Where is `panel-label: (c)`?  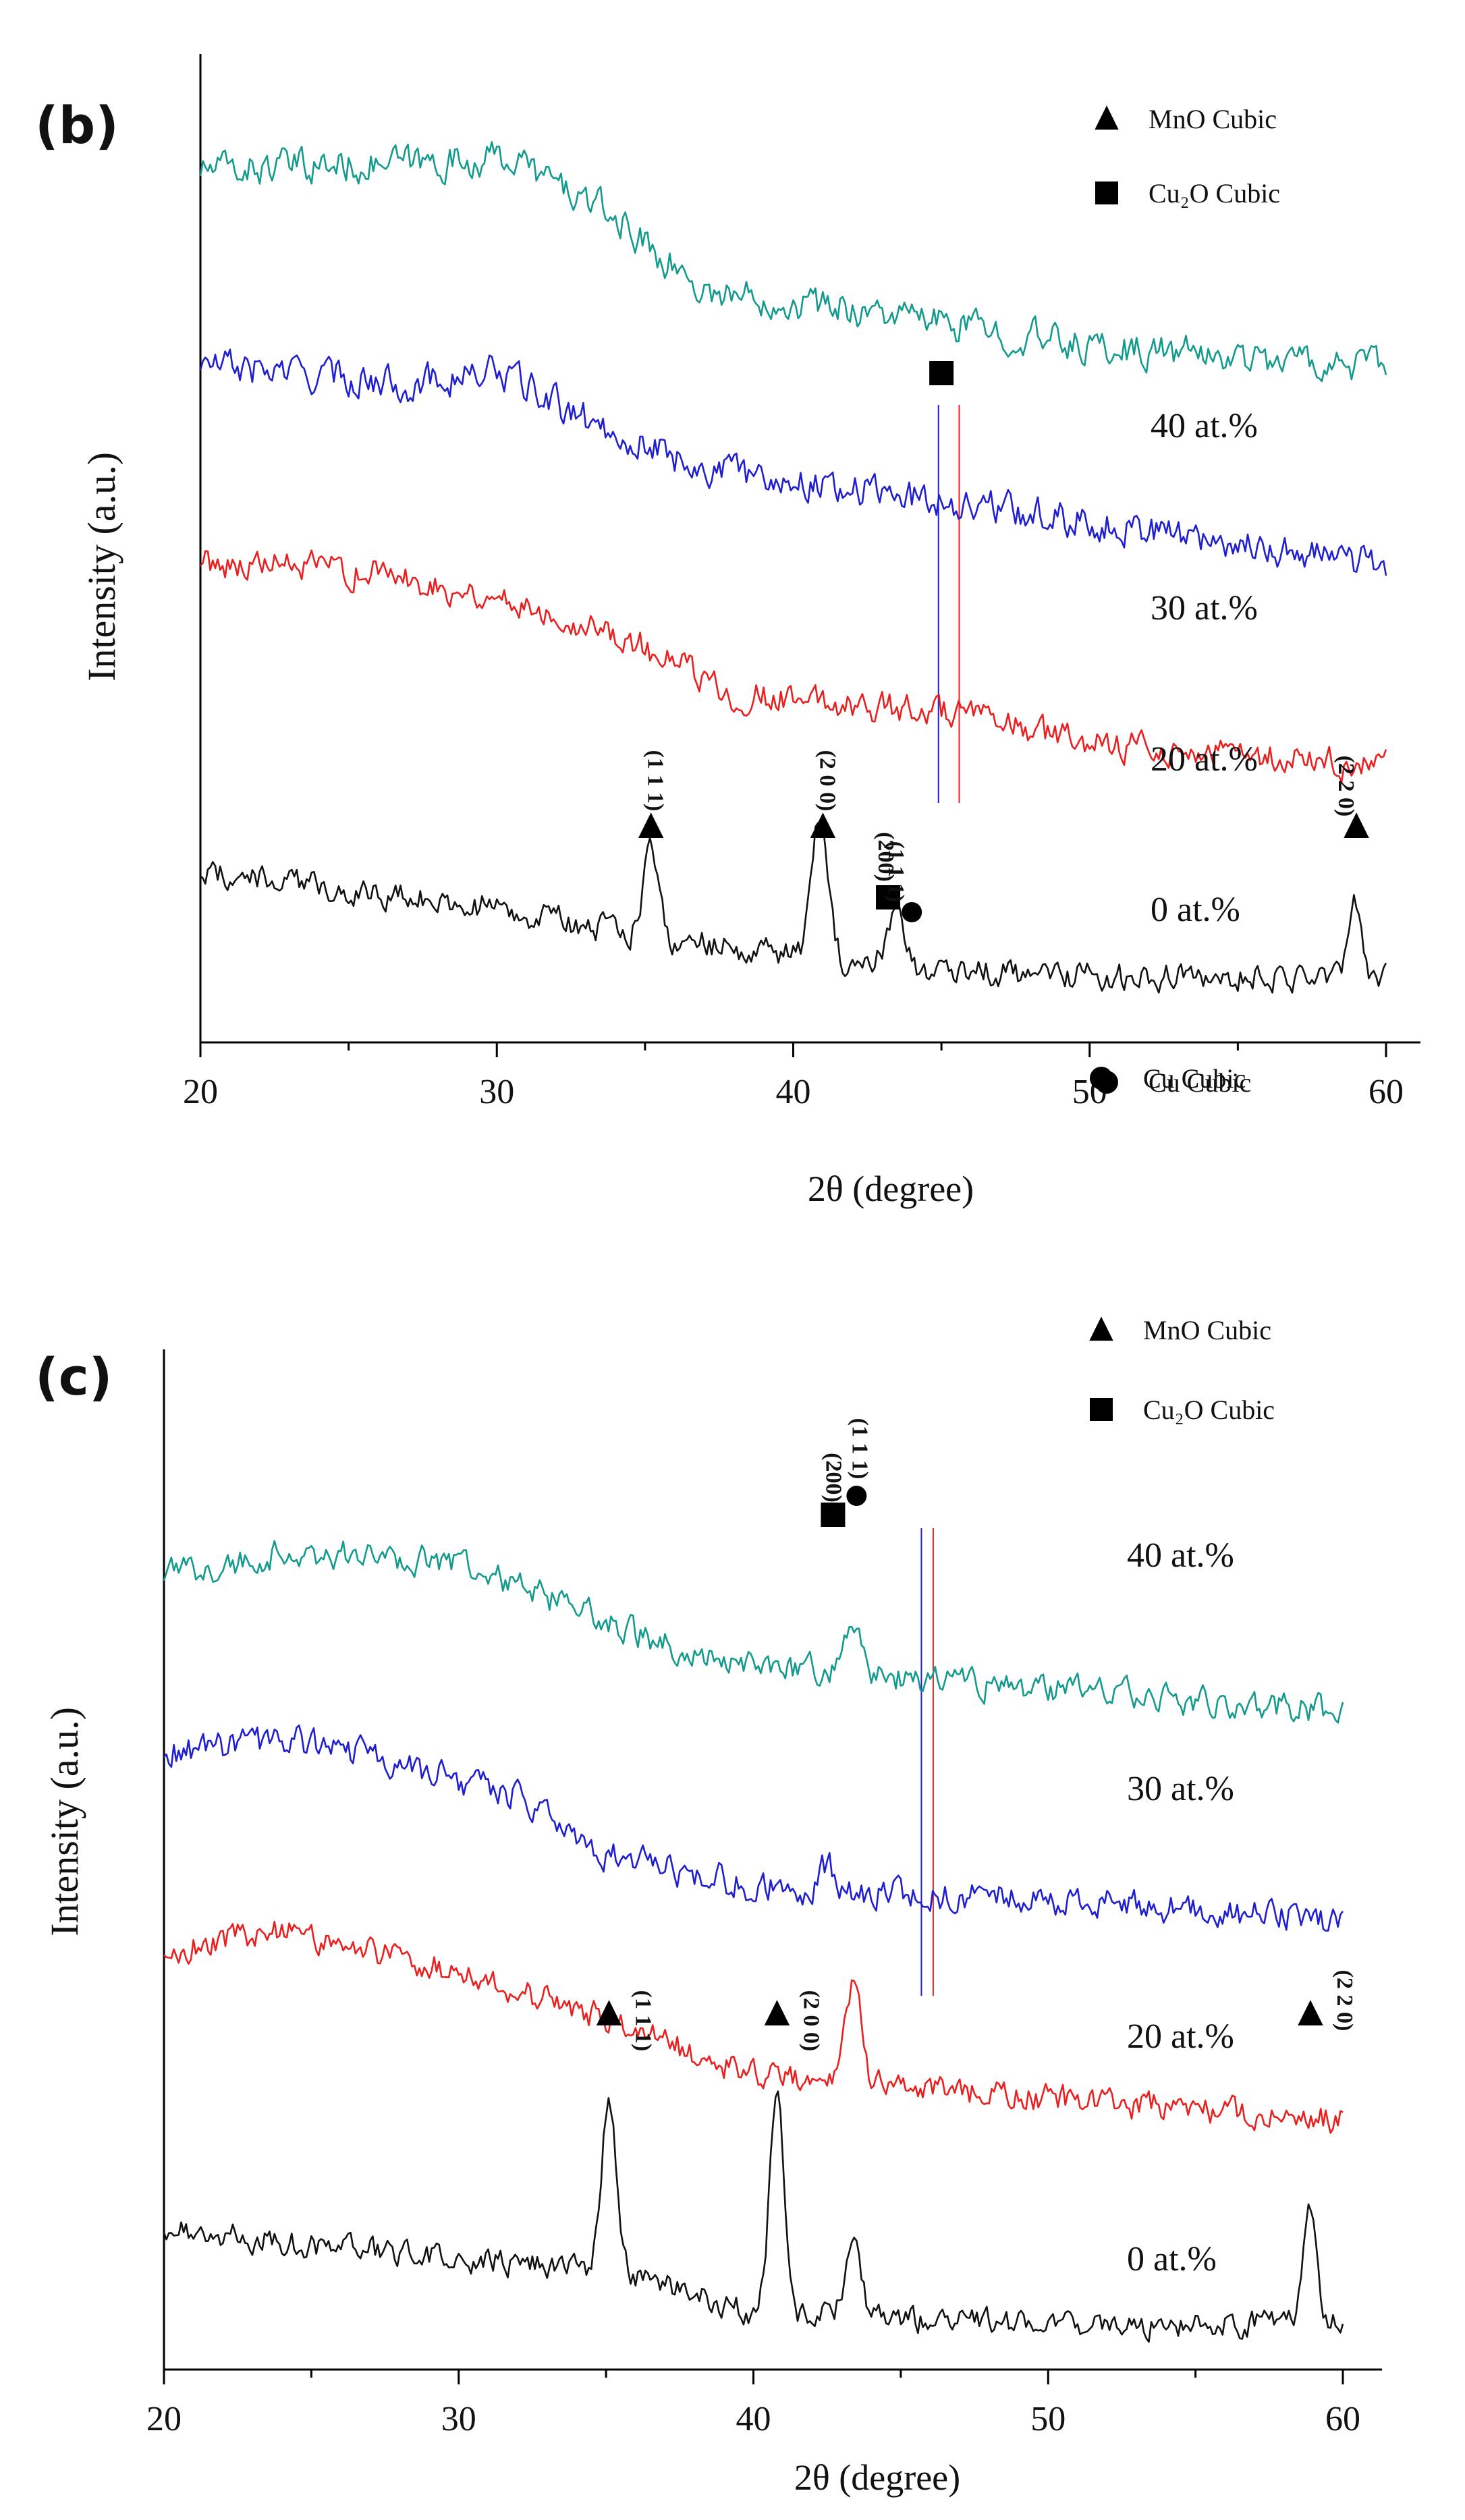
panel-label: (c) is located at coordinates (74, 1377).